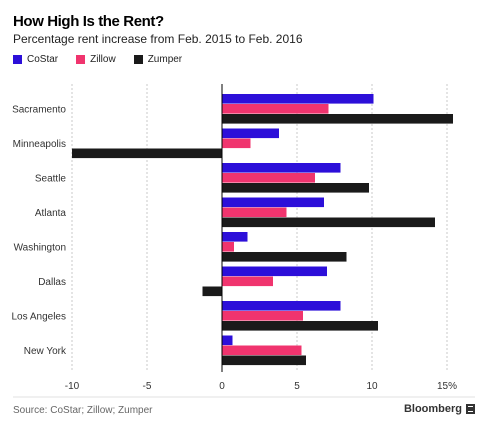 This screenshot has height=429, width=488. I want to click on category-label: Dallas, so click(52, 282).